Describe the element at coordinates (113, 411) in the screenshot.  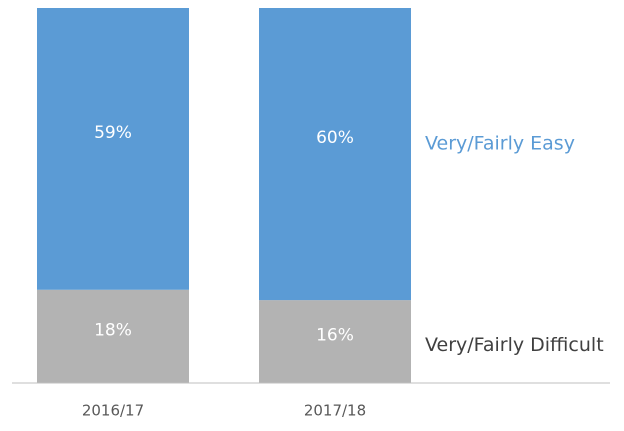
I see `x-tick-label: 2016/17` at that location.